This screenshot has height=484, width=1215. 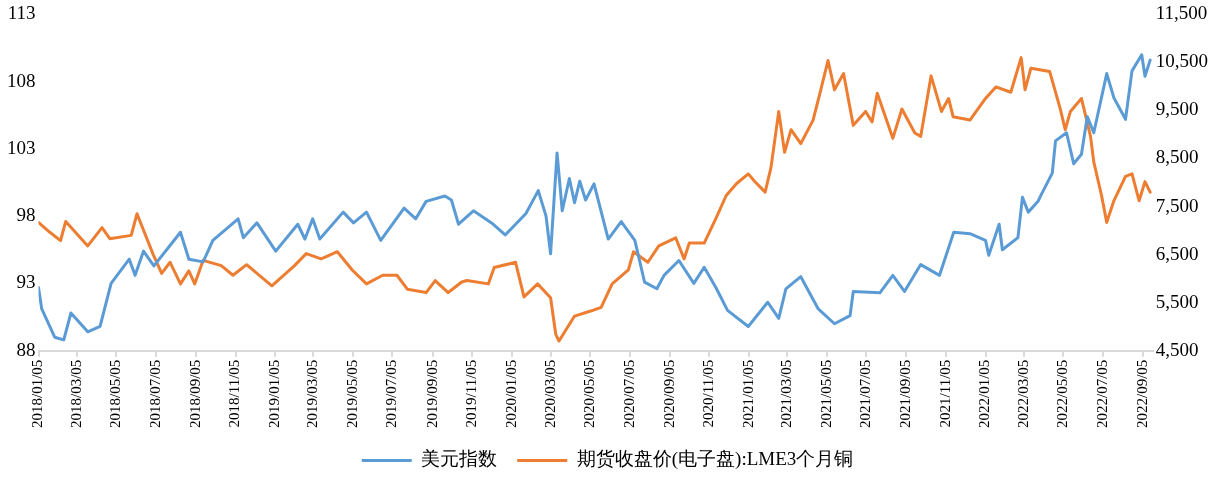 I want to click on x-tick-label: 2019/07/05, so click(x=391, y=394).